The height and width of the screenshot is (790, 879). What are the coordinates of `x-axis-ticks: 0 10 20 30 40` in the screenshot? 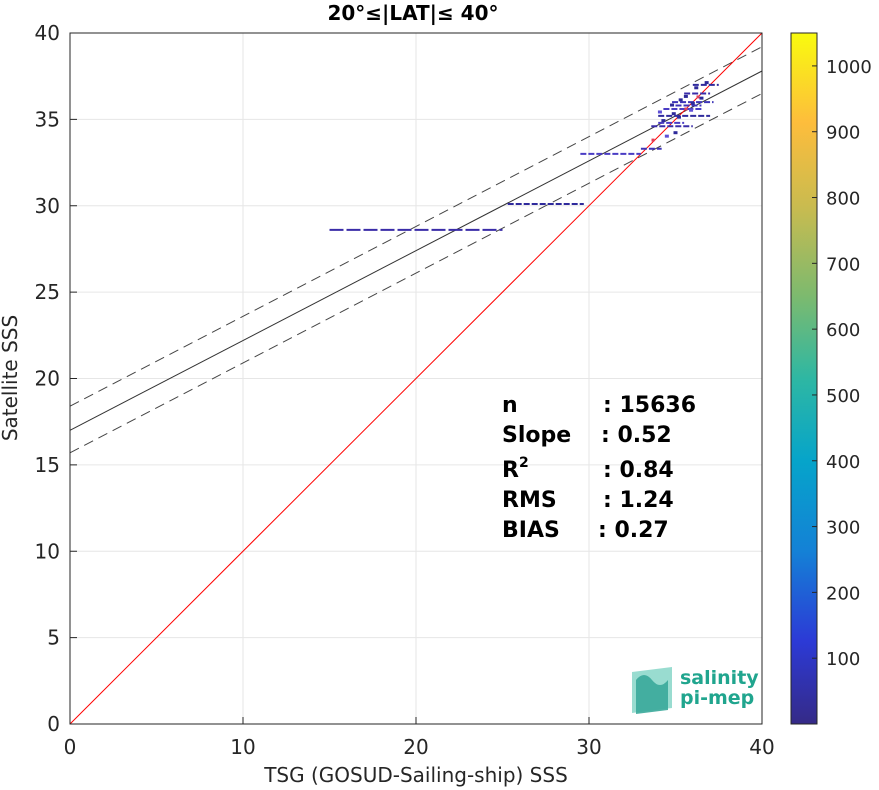 It's located at (419, 738).